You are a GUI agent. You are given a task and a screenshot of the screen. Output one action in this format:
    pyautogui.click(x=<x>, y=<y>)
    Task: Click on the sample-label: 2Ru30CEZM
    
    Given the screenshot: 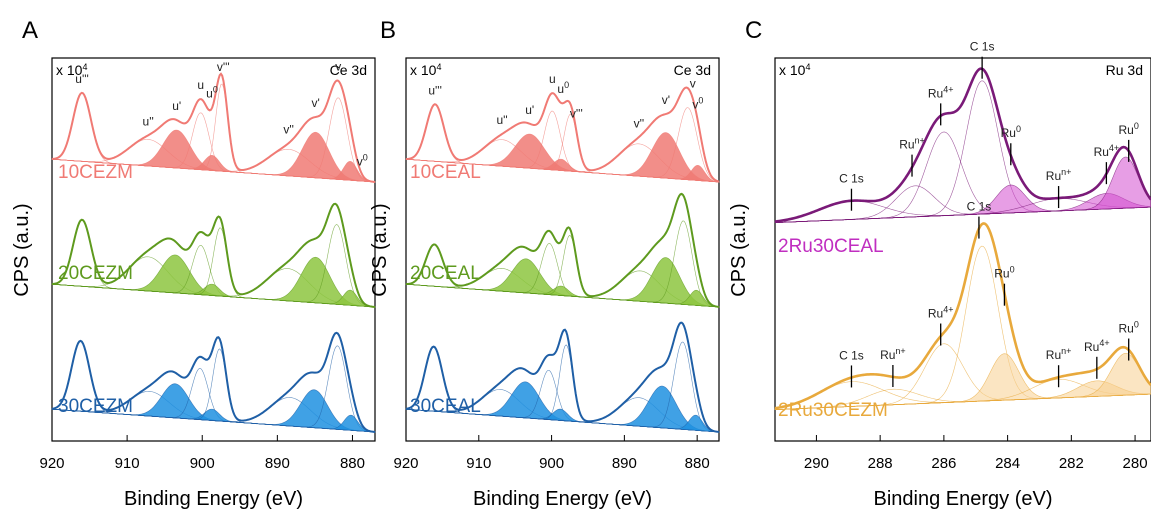 What is the action you would take?
    pyautogui.click(x=833, y=410)
    